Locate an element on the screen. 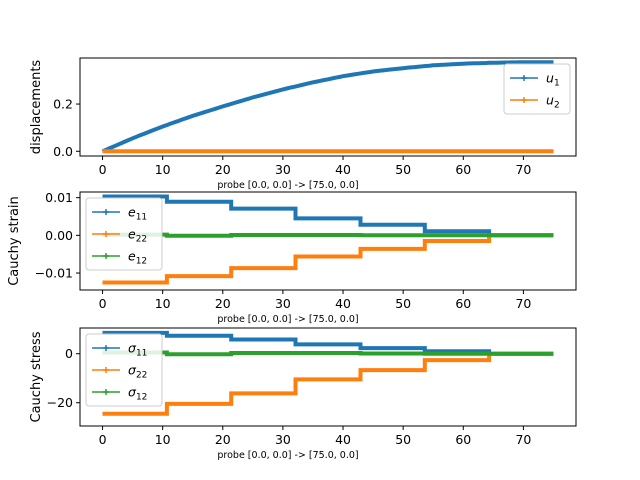 This screenshot has height=480, width=640. y-axis-label: displacements is located at coordinates (36, 107).